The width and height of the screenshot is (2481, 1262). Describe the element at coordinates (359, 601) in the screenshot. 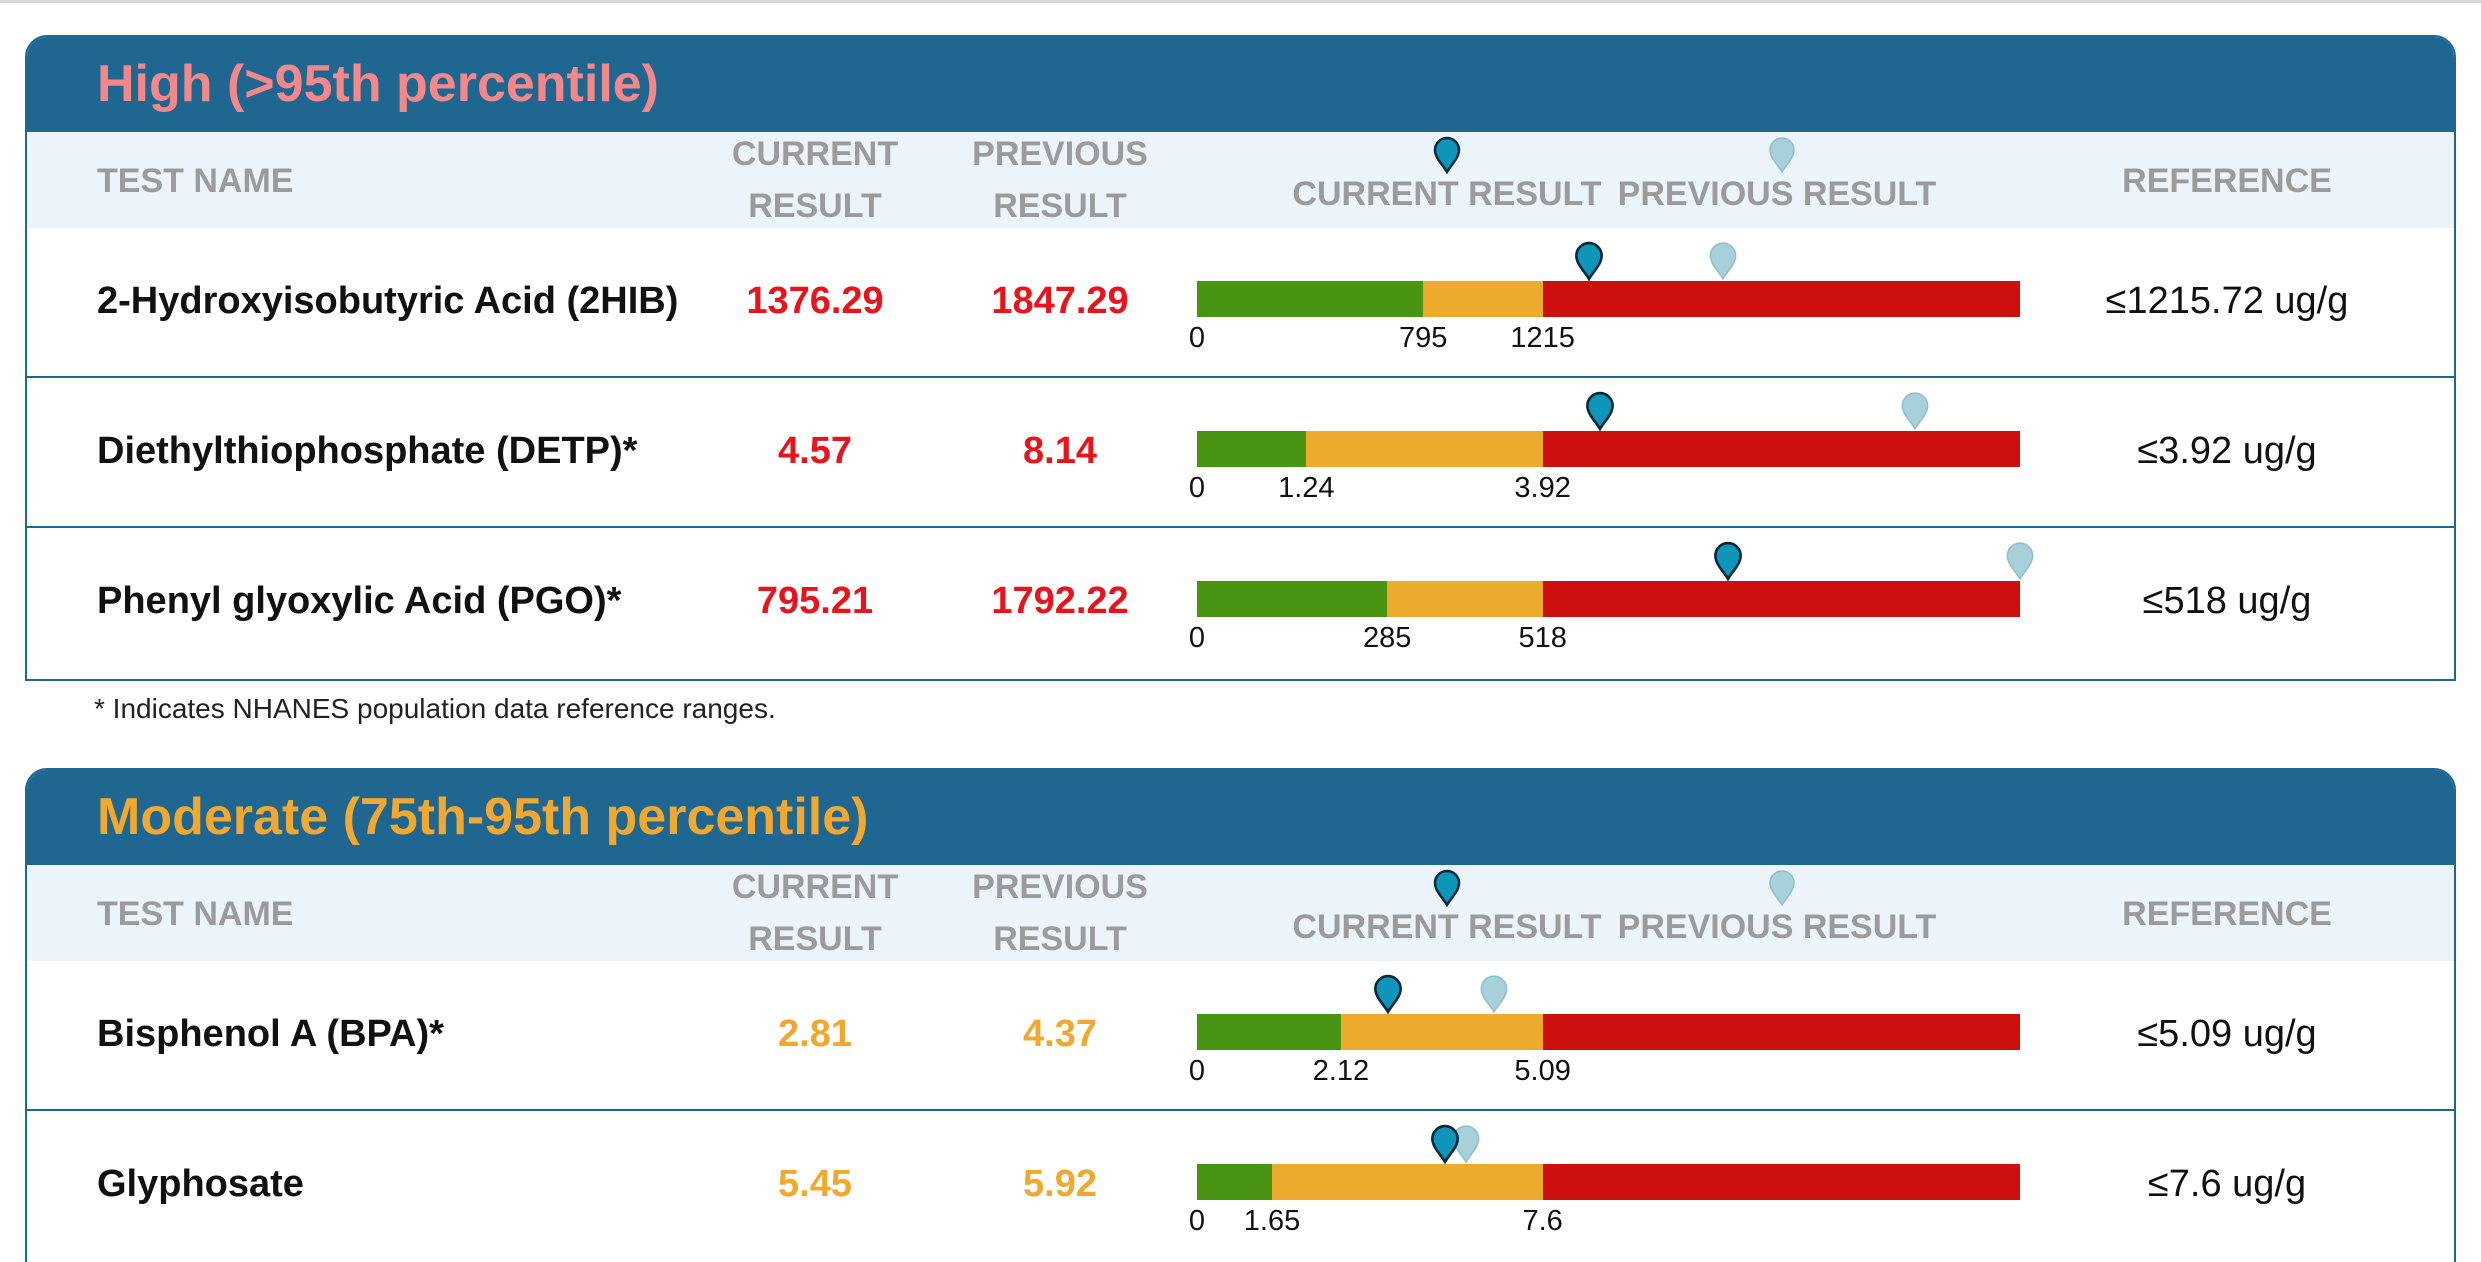

I see `test-name: Phenyl glyoxylic Acid (PGO)*` at that location.